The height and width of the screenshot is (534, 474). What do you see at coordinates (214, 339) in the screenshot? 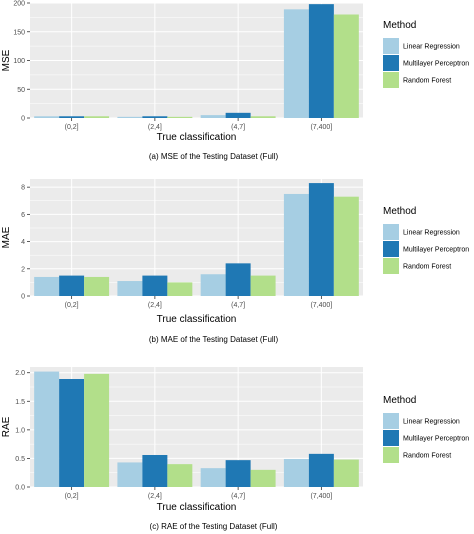
I see `figure-caption: (b) MAE of the Testing Dataset (Full)` at bounding box center [214, 339].